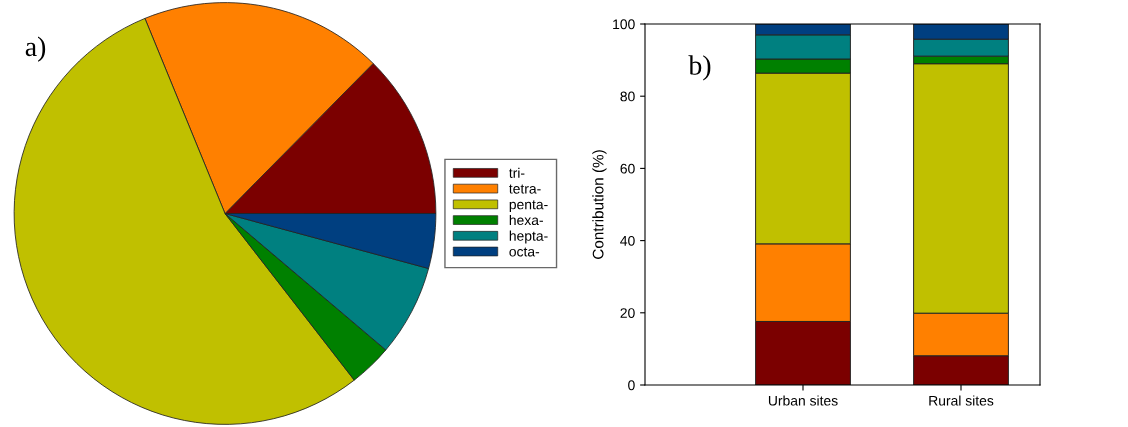 This screenshot has width=1128, height=427. I want to click on y-tick-label: 0, so click(631, 385).